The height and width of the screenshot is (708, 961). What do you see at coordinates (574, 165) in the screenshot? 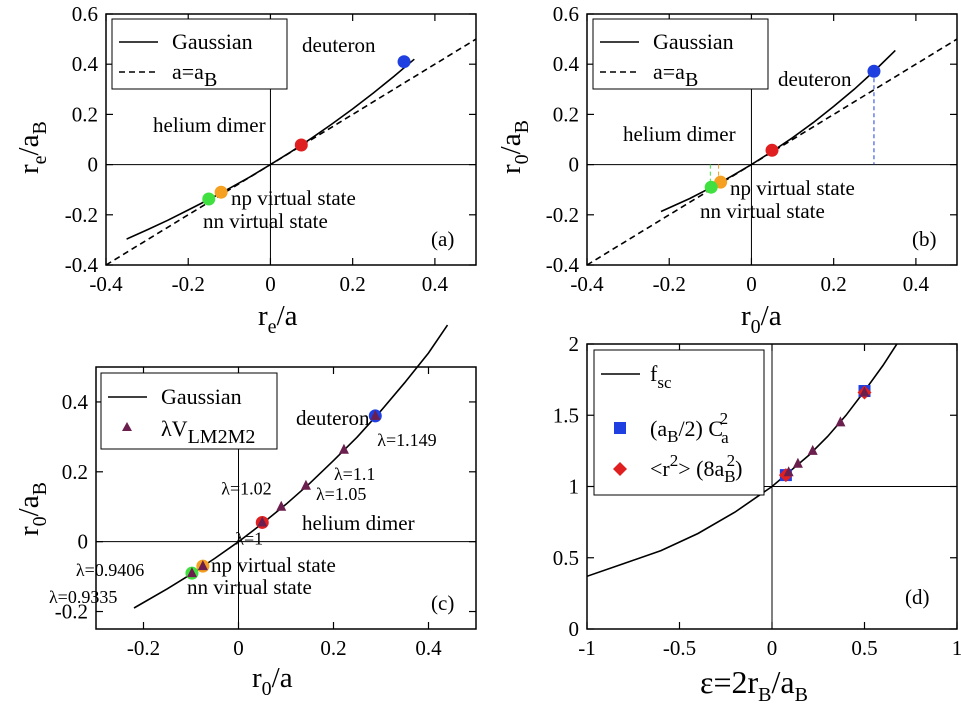
I see `y-tick-label: 0` at bounding box center [574, 165].